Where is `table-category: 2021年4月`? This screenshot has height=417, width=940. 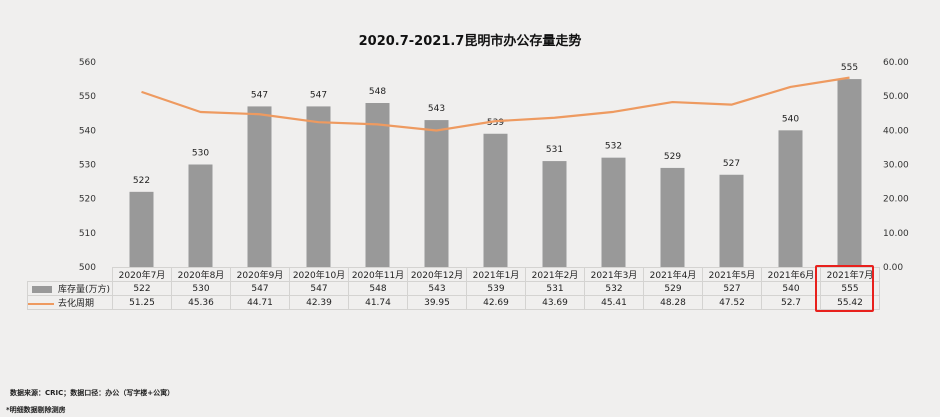
table-category: 2021年4月 is located at coordinates (673, 274).